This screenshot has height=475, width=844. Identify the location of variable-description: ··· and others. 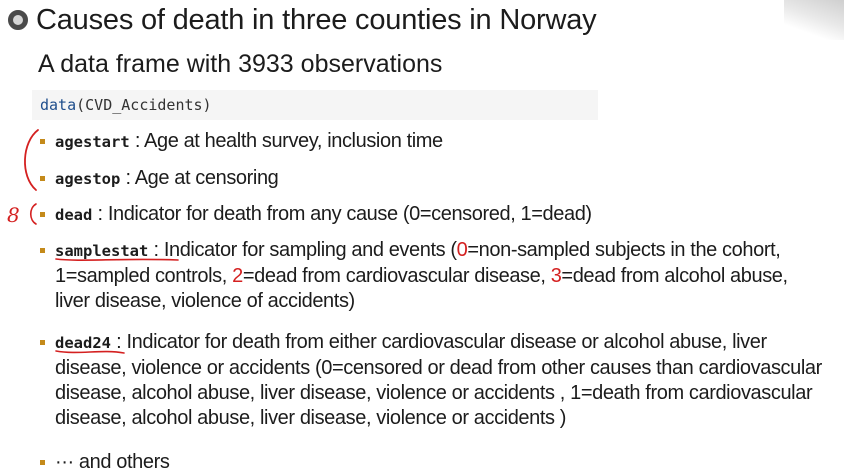
(112, 462).